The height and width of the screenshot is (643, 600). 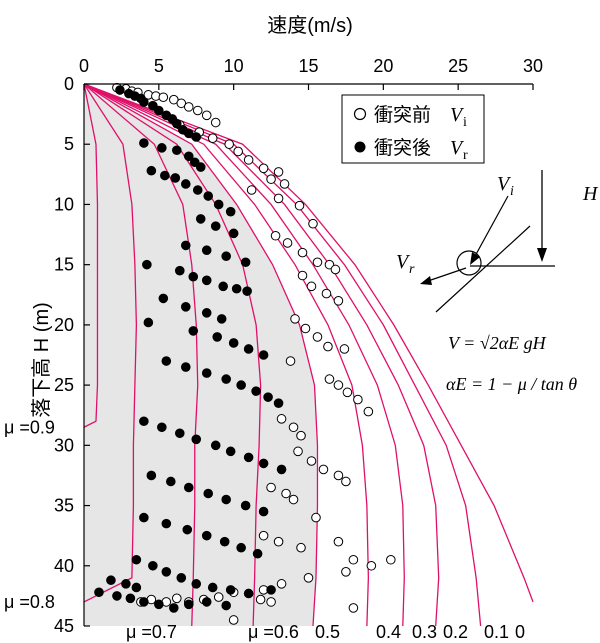 I want to click on y-tick-label: 40, so click(x=64, y=566).